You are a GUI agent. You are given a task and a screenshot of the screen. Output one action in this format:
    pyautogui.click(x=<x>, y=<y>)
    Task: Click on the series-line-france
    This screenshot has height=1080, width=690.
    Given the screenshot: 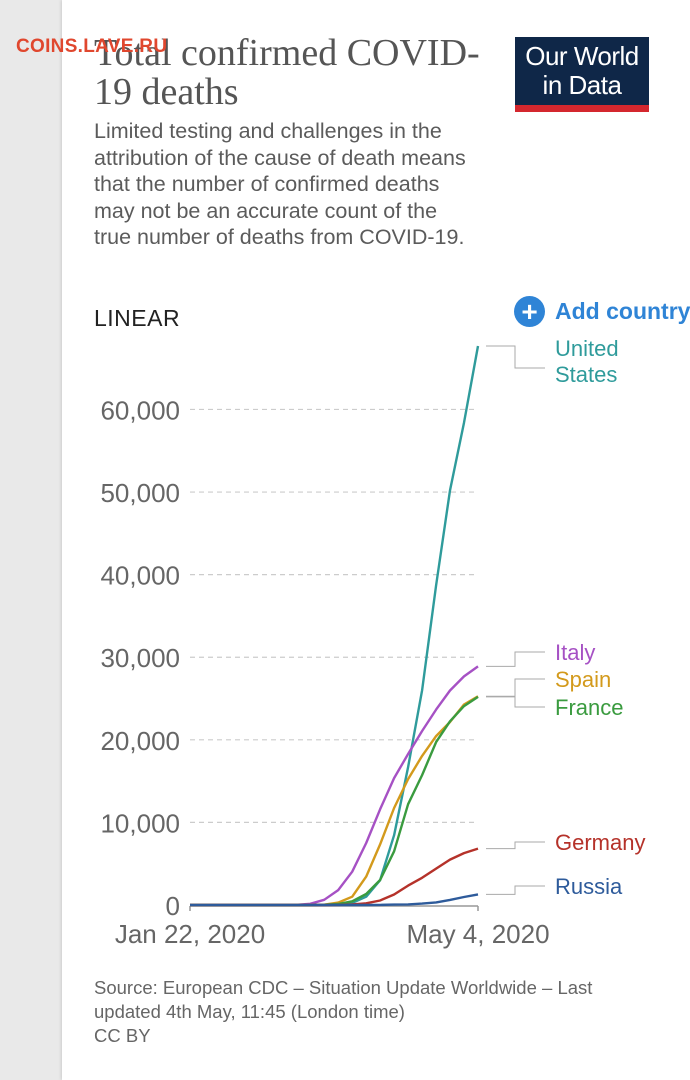 What is the action you would take?
    pyautogui.click(x=334, y=801)
    